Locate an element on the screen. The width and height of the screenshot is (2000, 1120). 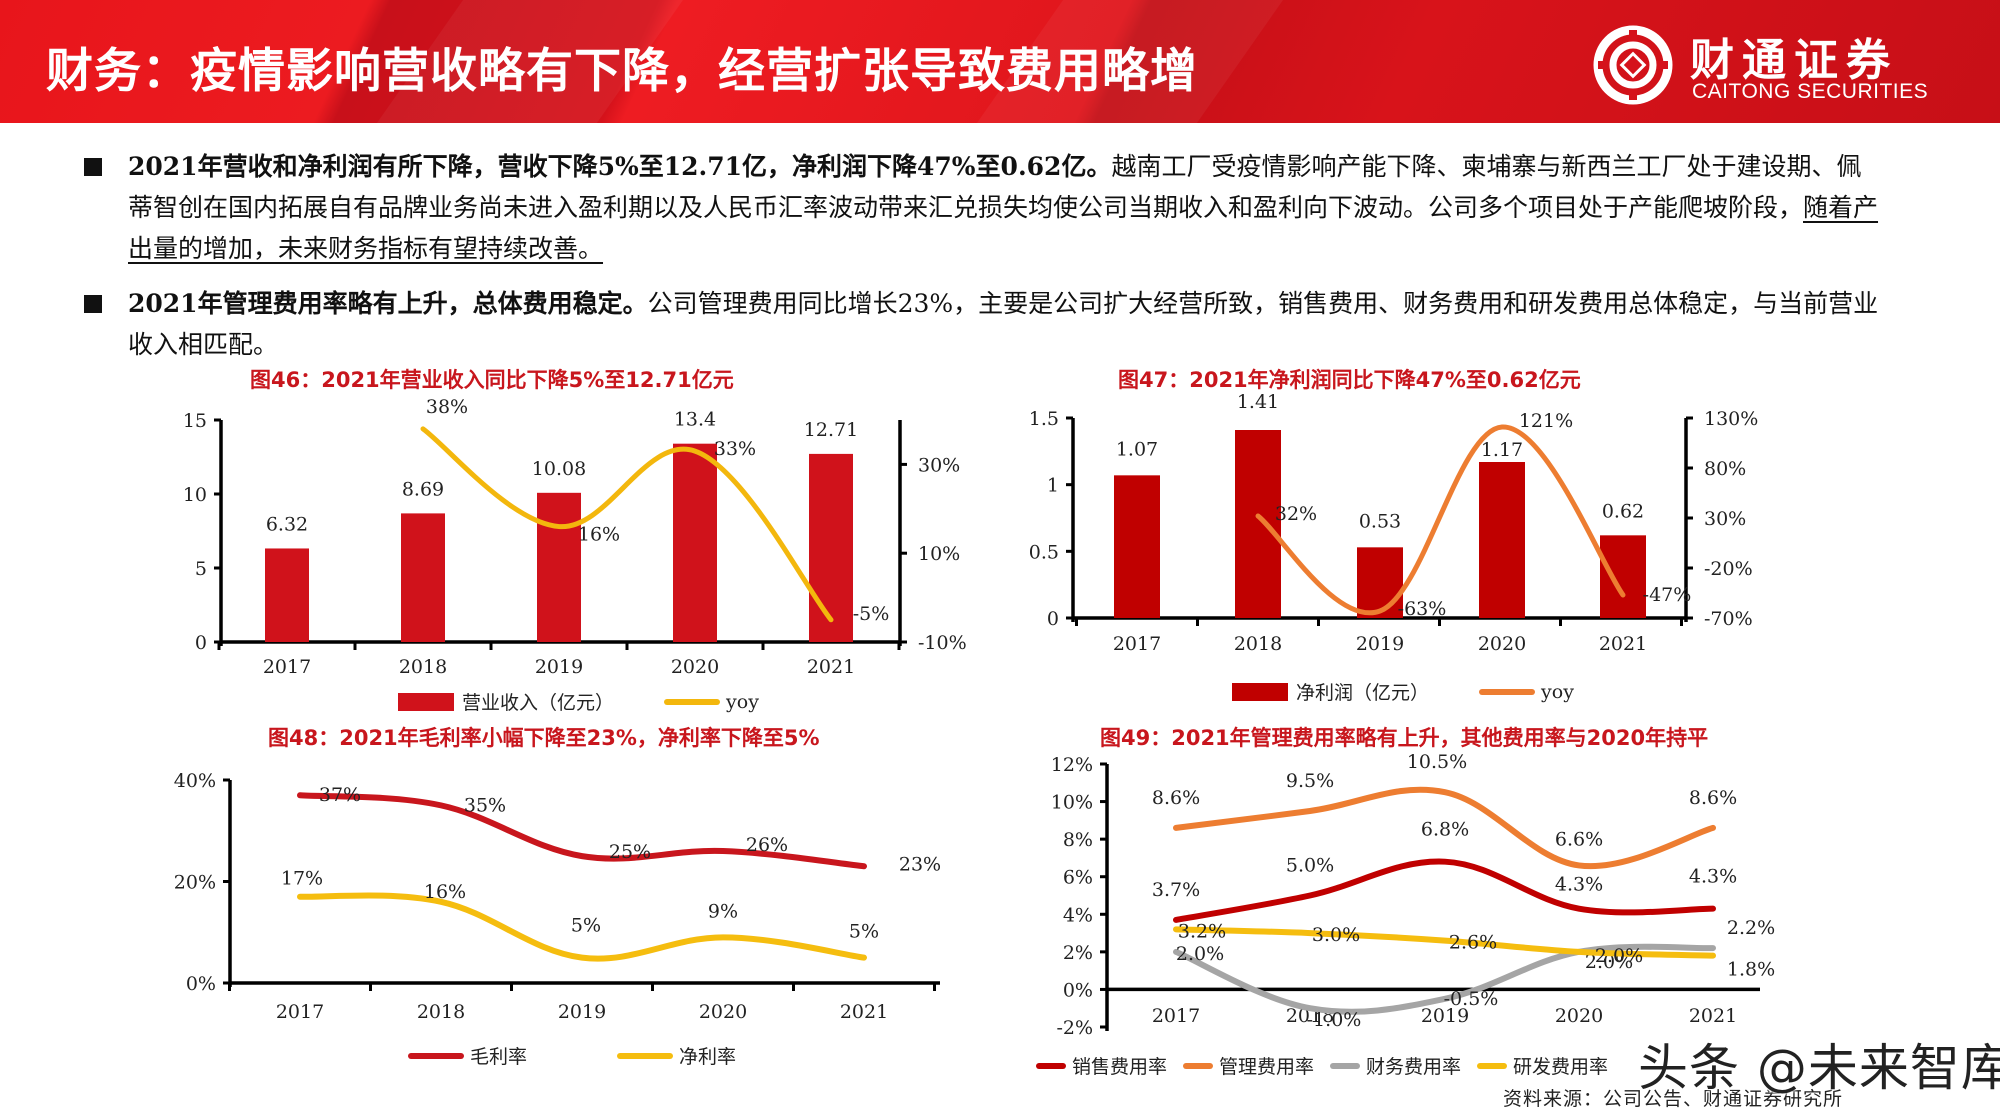
bar-value-label: 12.71 is located at coordinates (831, 430).